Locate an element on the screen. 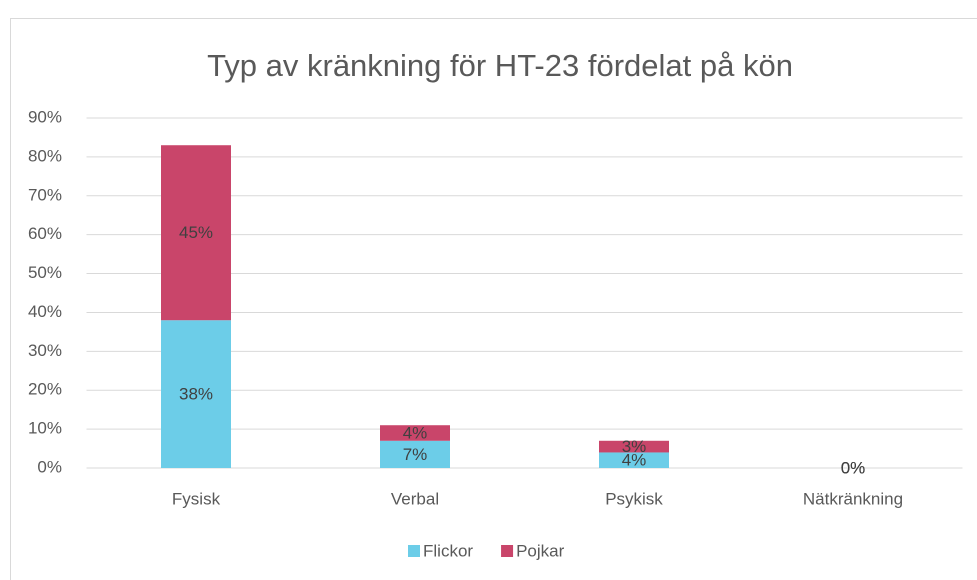  x-tick-label: Nätkränkning is located at coordinates (853, 498).